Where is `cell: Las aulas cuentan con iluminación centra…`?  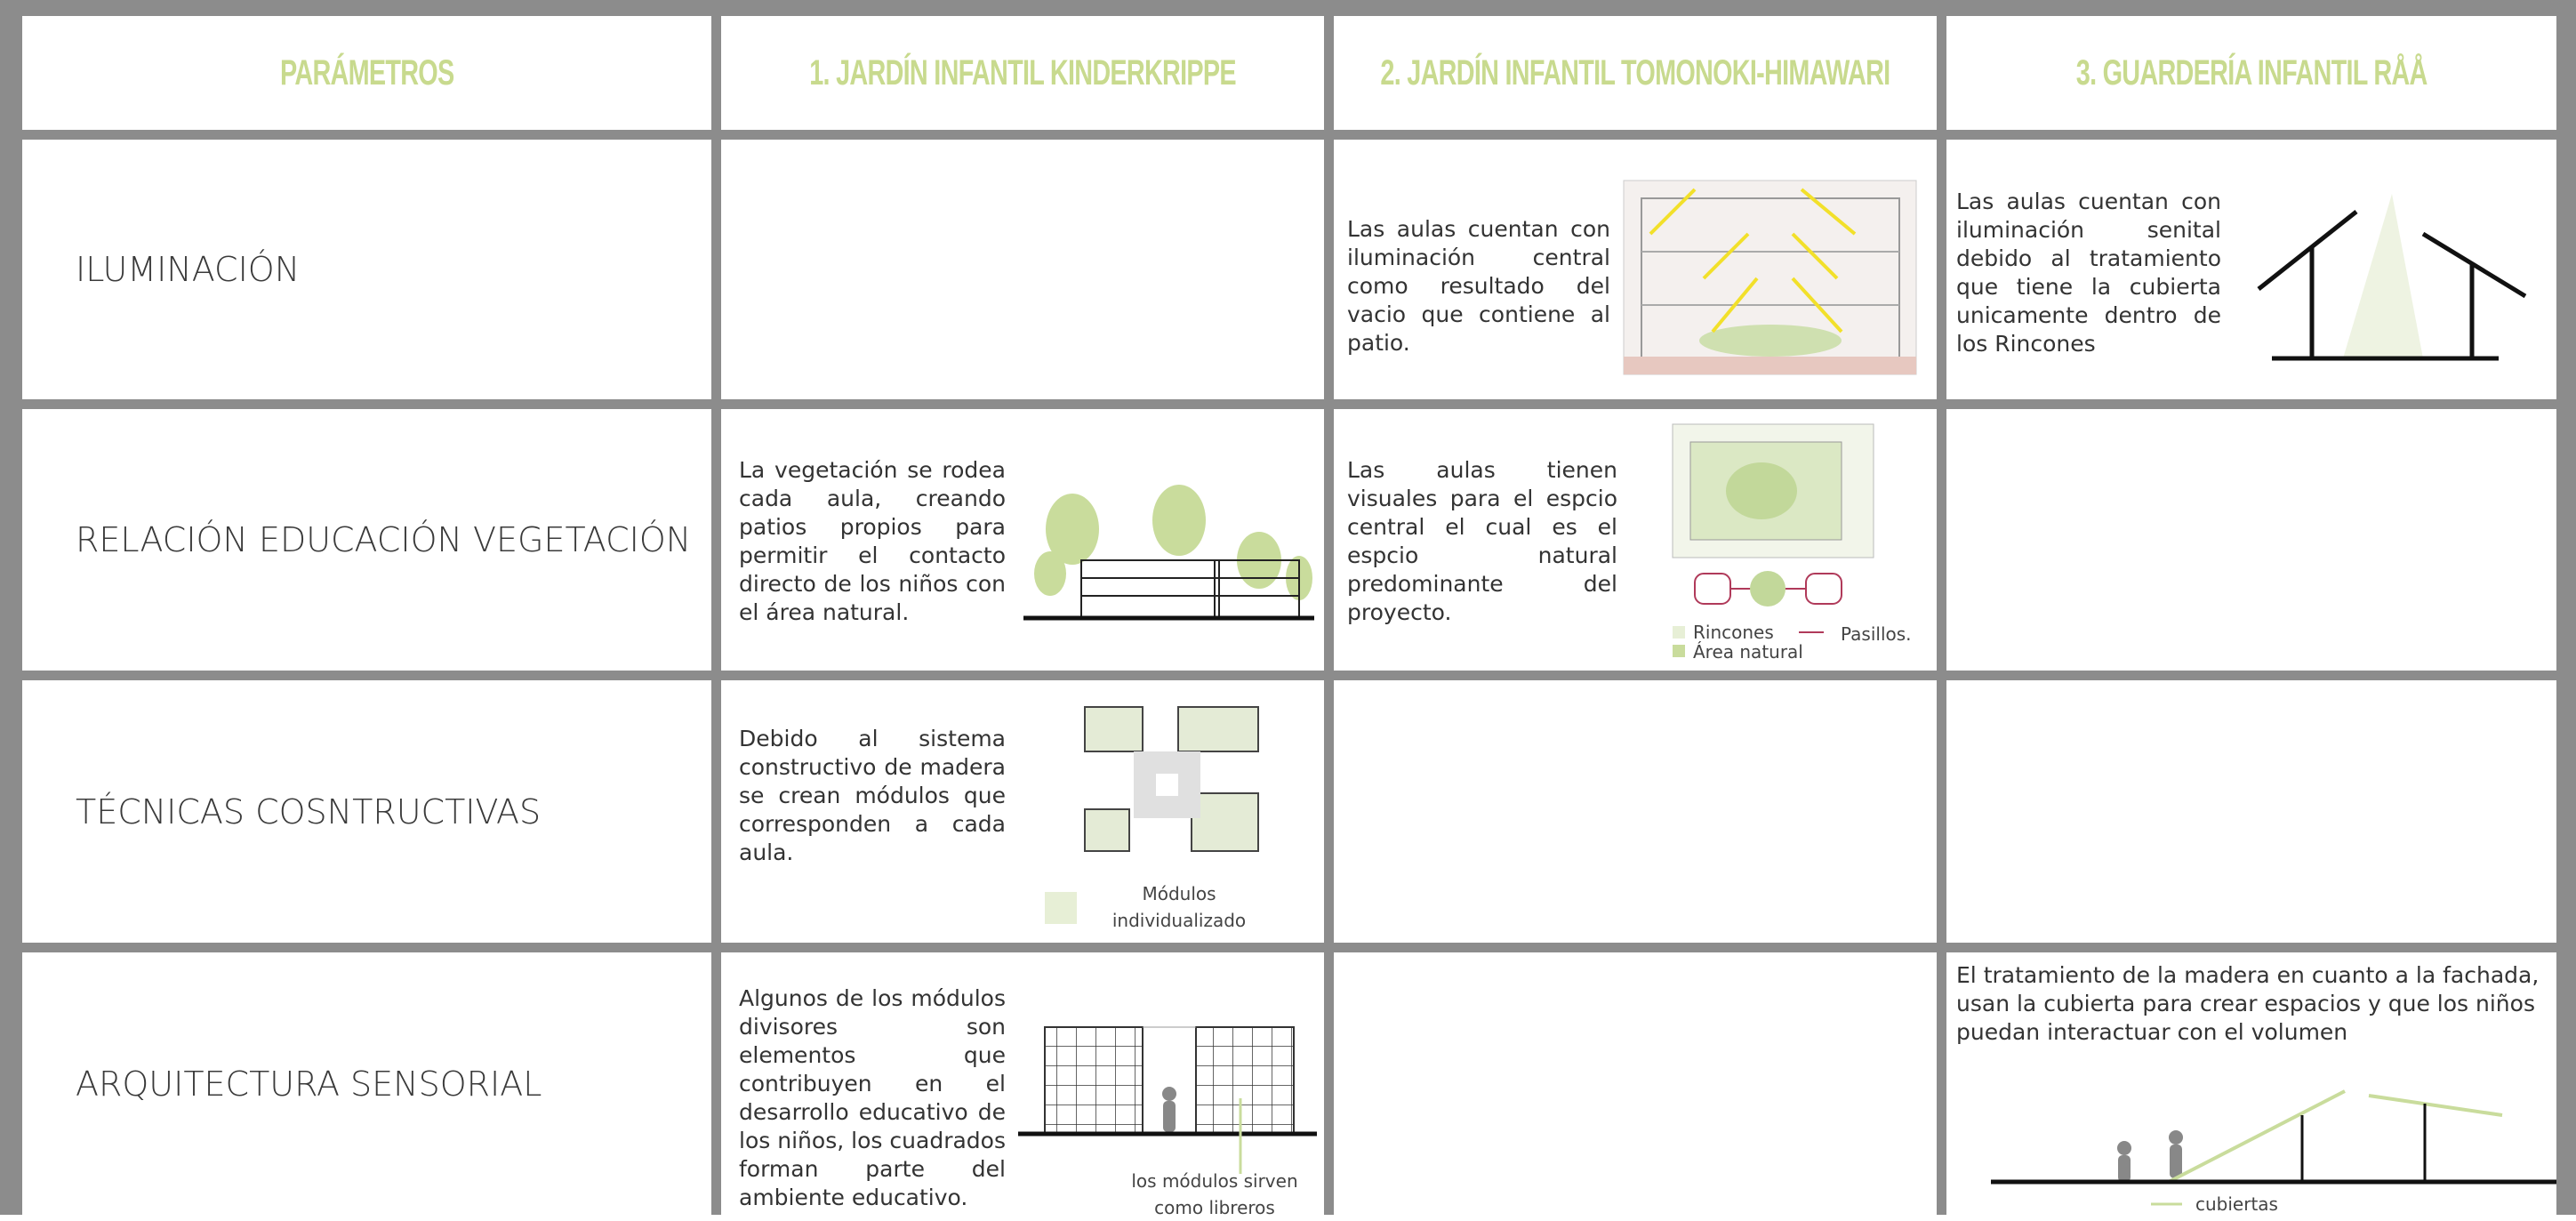
cell: Las aulas cuentan con iluminación centra… is located at coordinates (1635, 269).